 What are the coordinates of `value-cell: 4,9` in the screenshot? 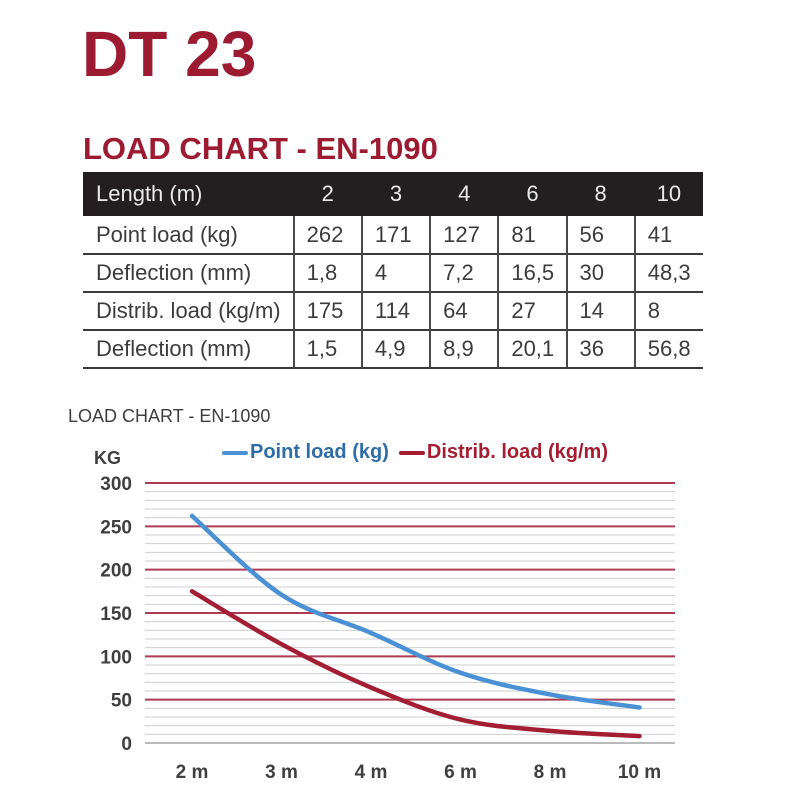 It's located at (395, 349).